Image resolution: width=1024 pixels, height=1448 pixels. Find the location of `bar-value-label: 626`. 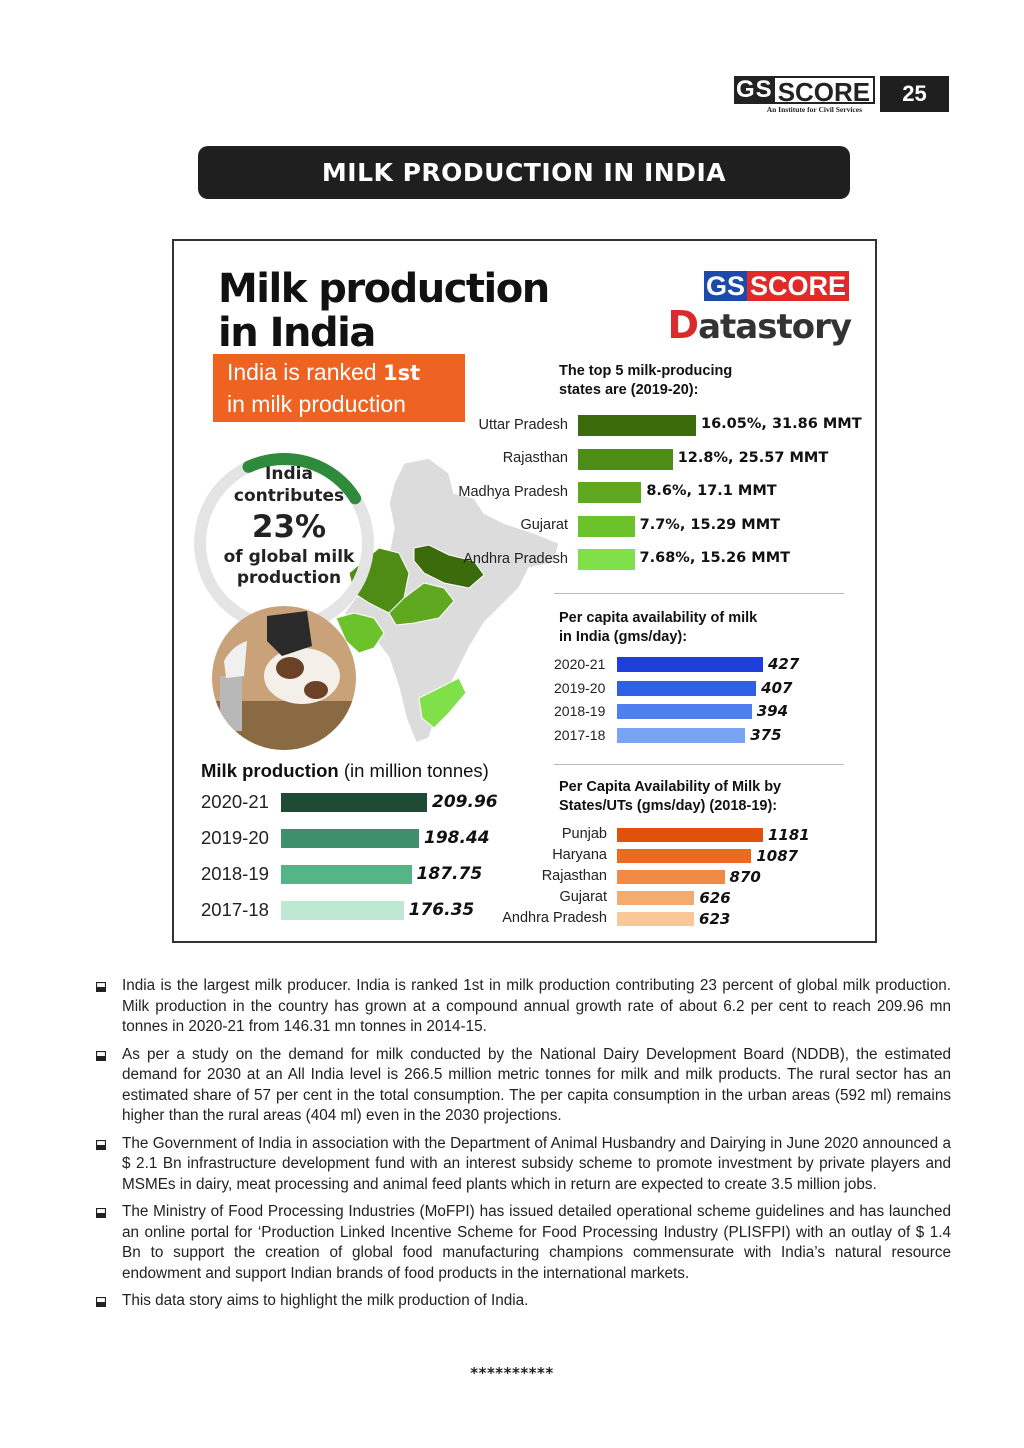

bar-value-label: 626 is located at coordinates (715, 897).